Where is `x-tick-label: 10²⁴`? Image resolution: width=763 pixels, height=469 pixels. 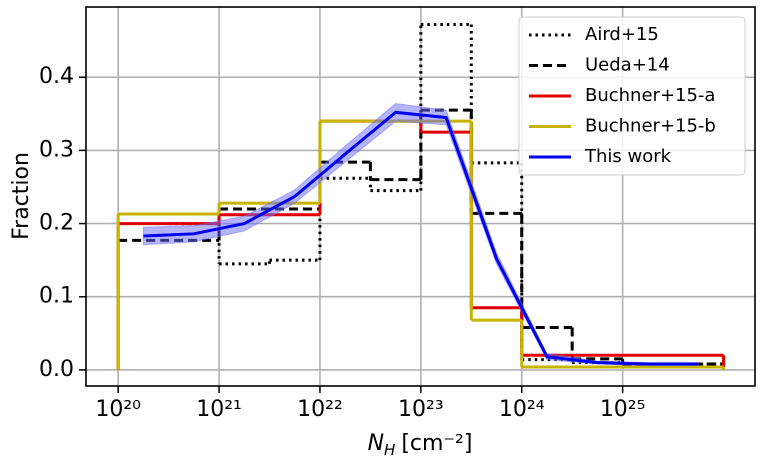 x-tick-label: 10²⁴ is located at coordinates (522, 409).